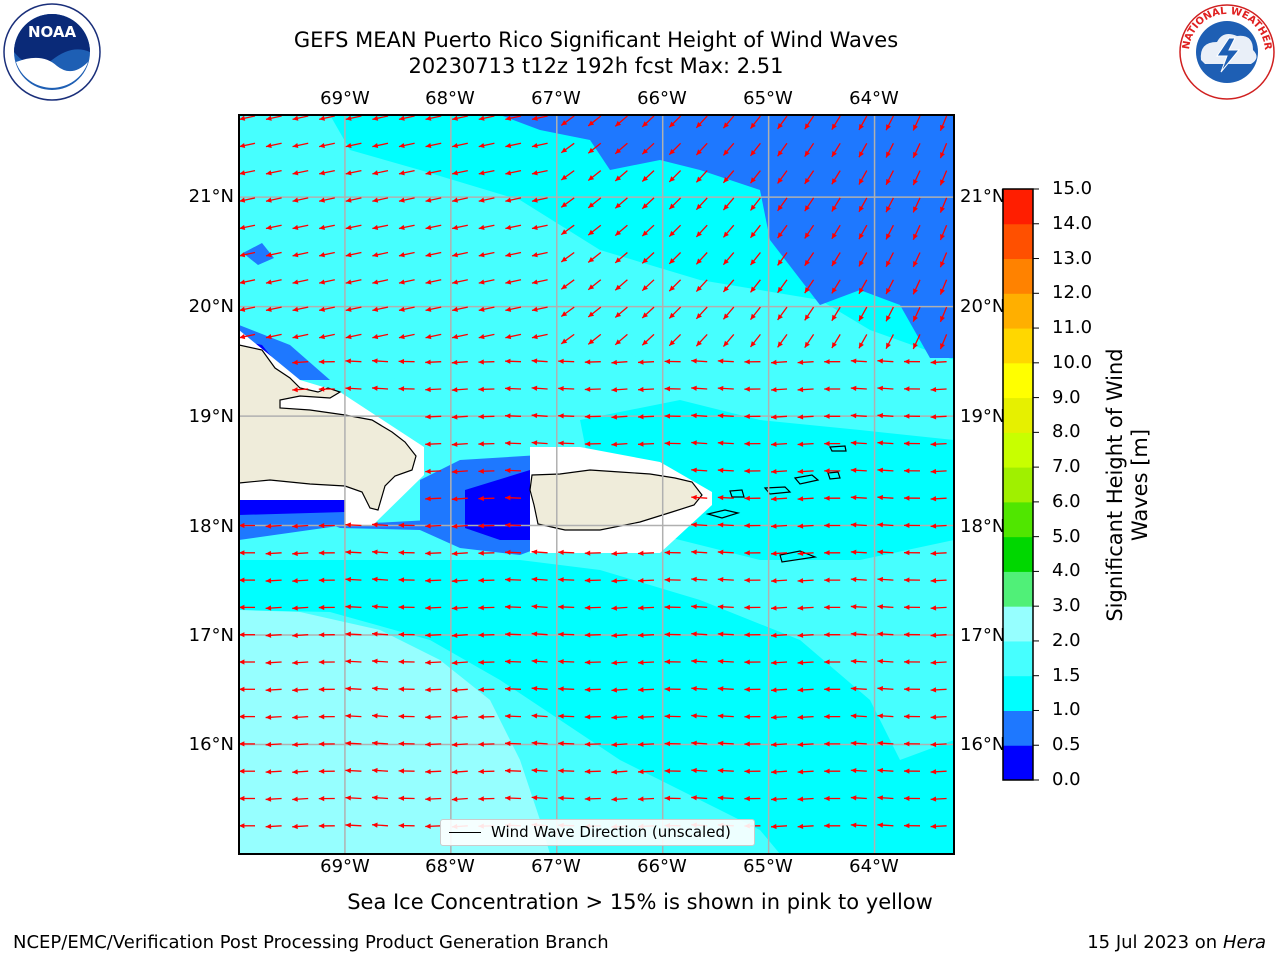 This screenshot has width=1280, height=960. I want to click on colorbar-tick-label: 9.0, so click(1066, 397).